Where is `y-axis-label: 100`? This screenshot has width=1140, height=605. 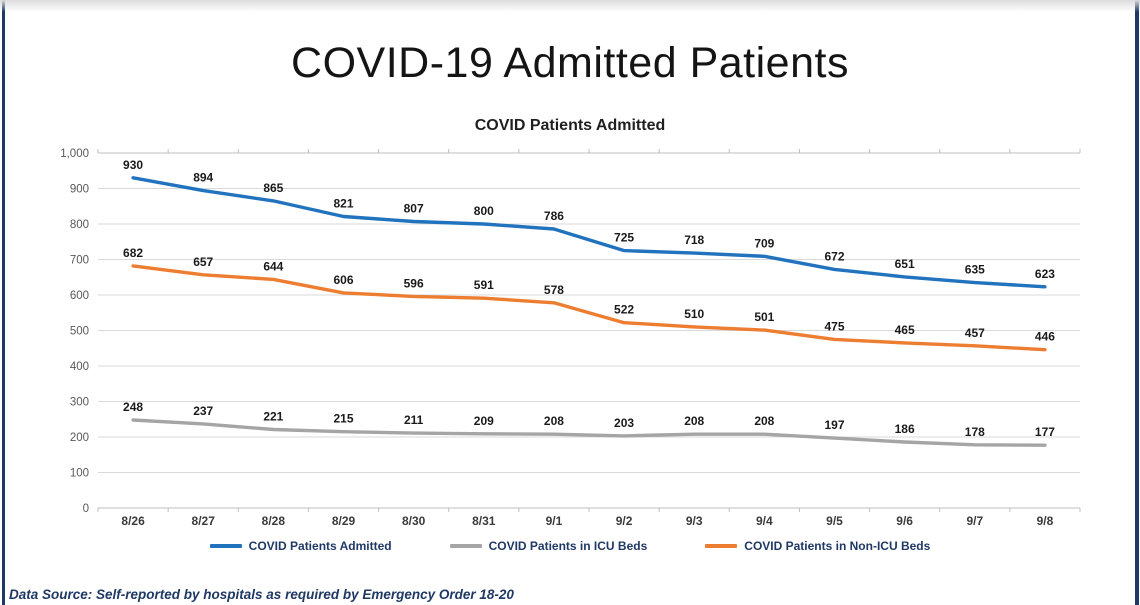 y-axis-label: 100 is located at coordinates (79, 474).